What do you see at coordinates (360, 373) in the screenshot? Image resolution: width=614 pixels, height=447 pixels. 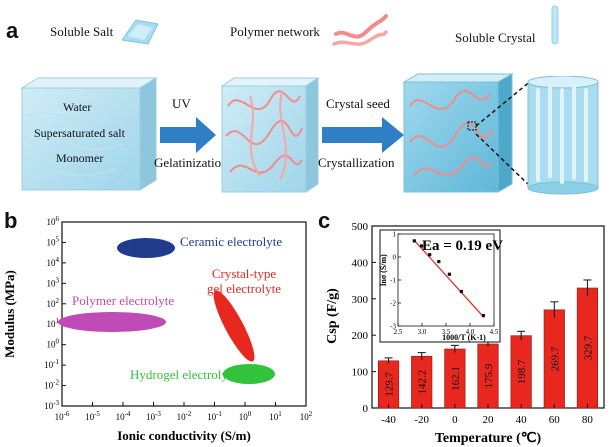 I see `c-ytick-label: 100` at bounding box center [360, 373].